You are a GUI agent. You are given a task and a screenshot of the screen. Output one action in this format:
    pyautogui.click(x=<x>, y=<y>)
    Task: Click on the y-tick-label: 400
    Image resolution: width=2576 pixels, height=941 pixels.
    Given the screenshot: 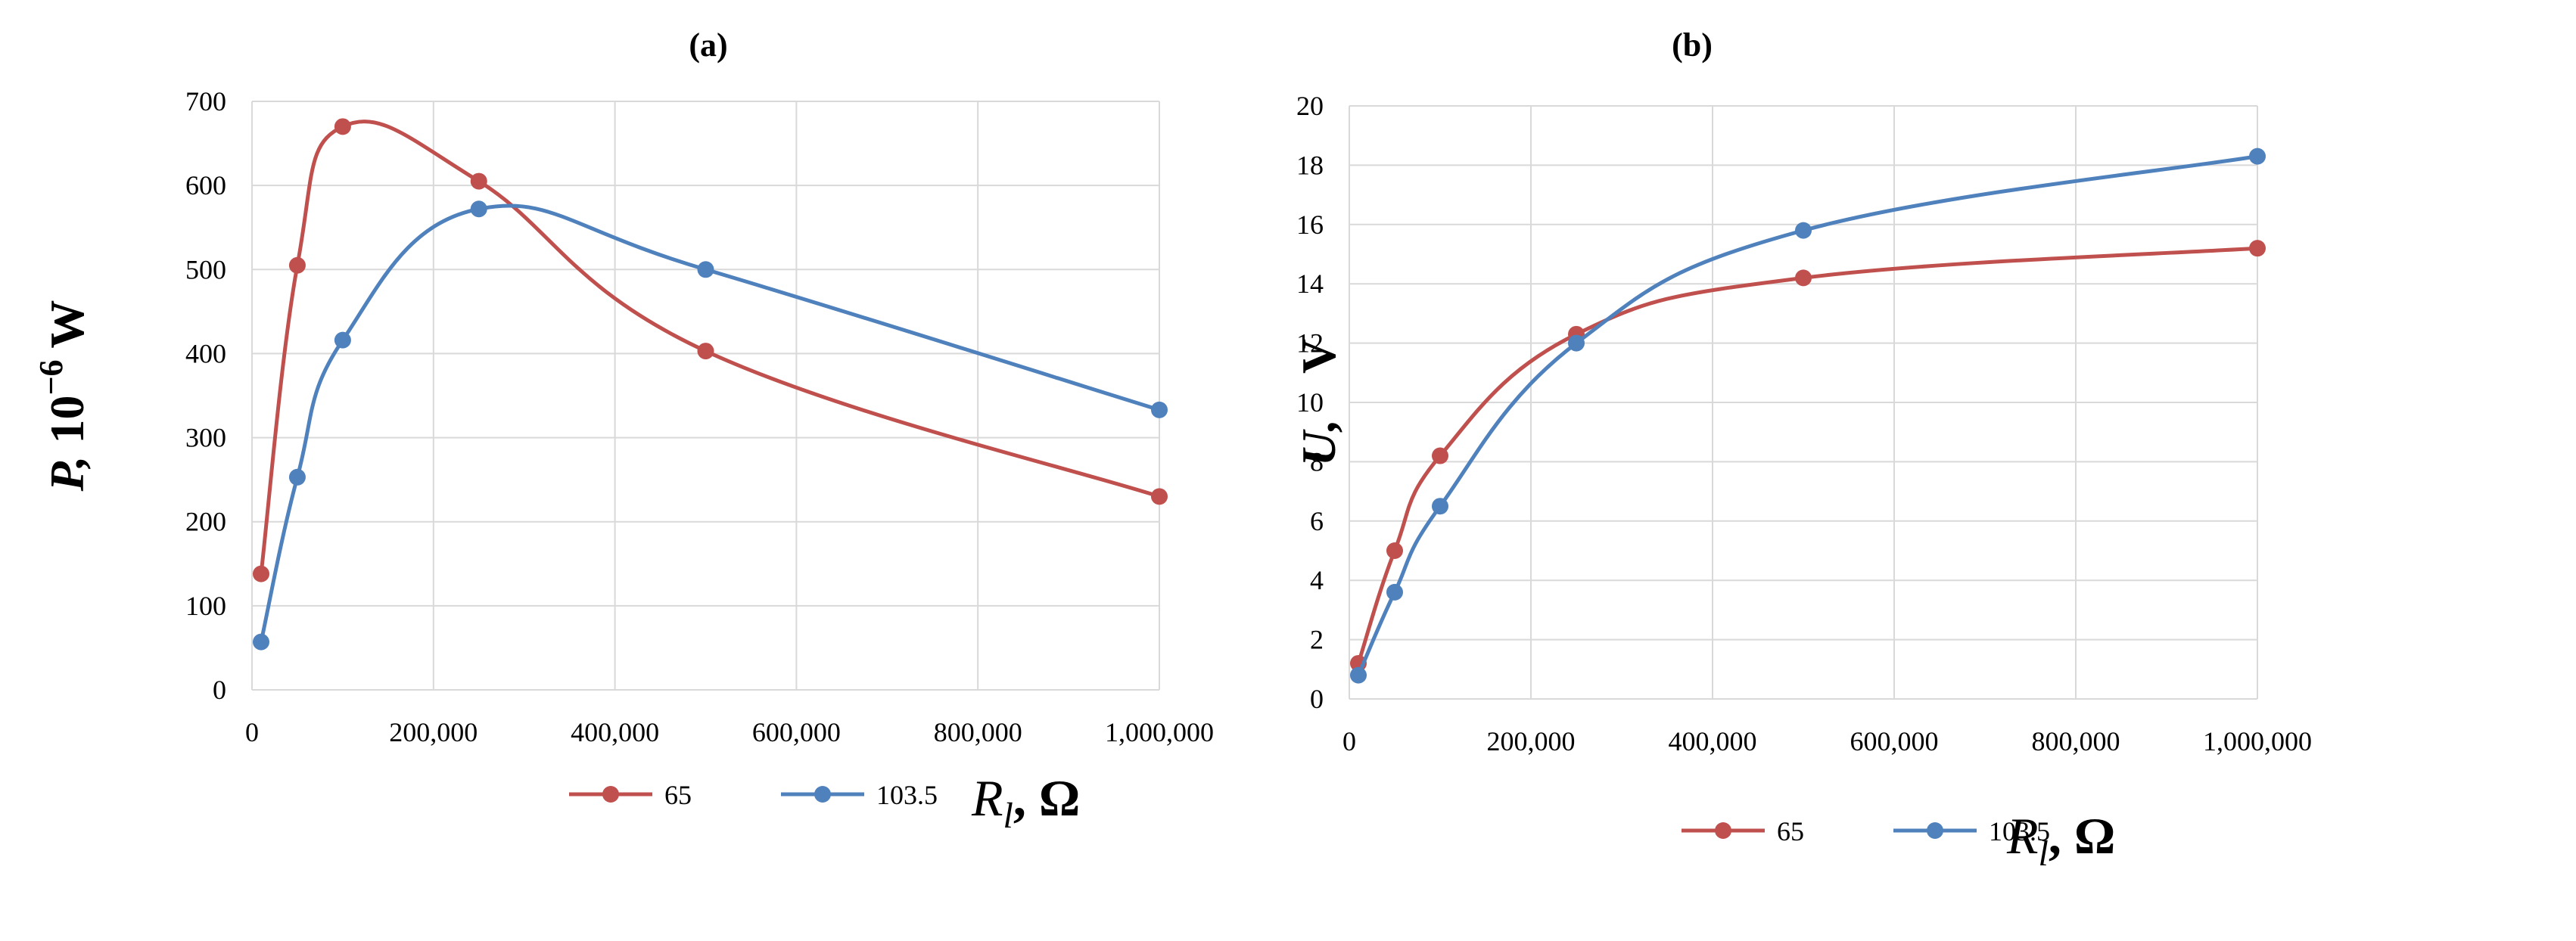 What is the action you would take?
    pyautogui.click(x=206, y=353)
    